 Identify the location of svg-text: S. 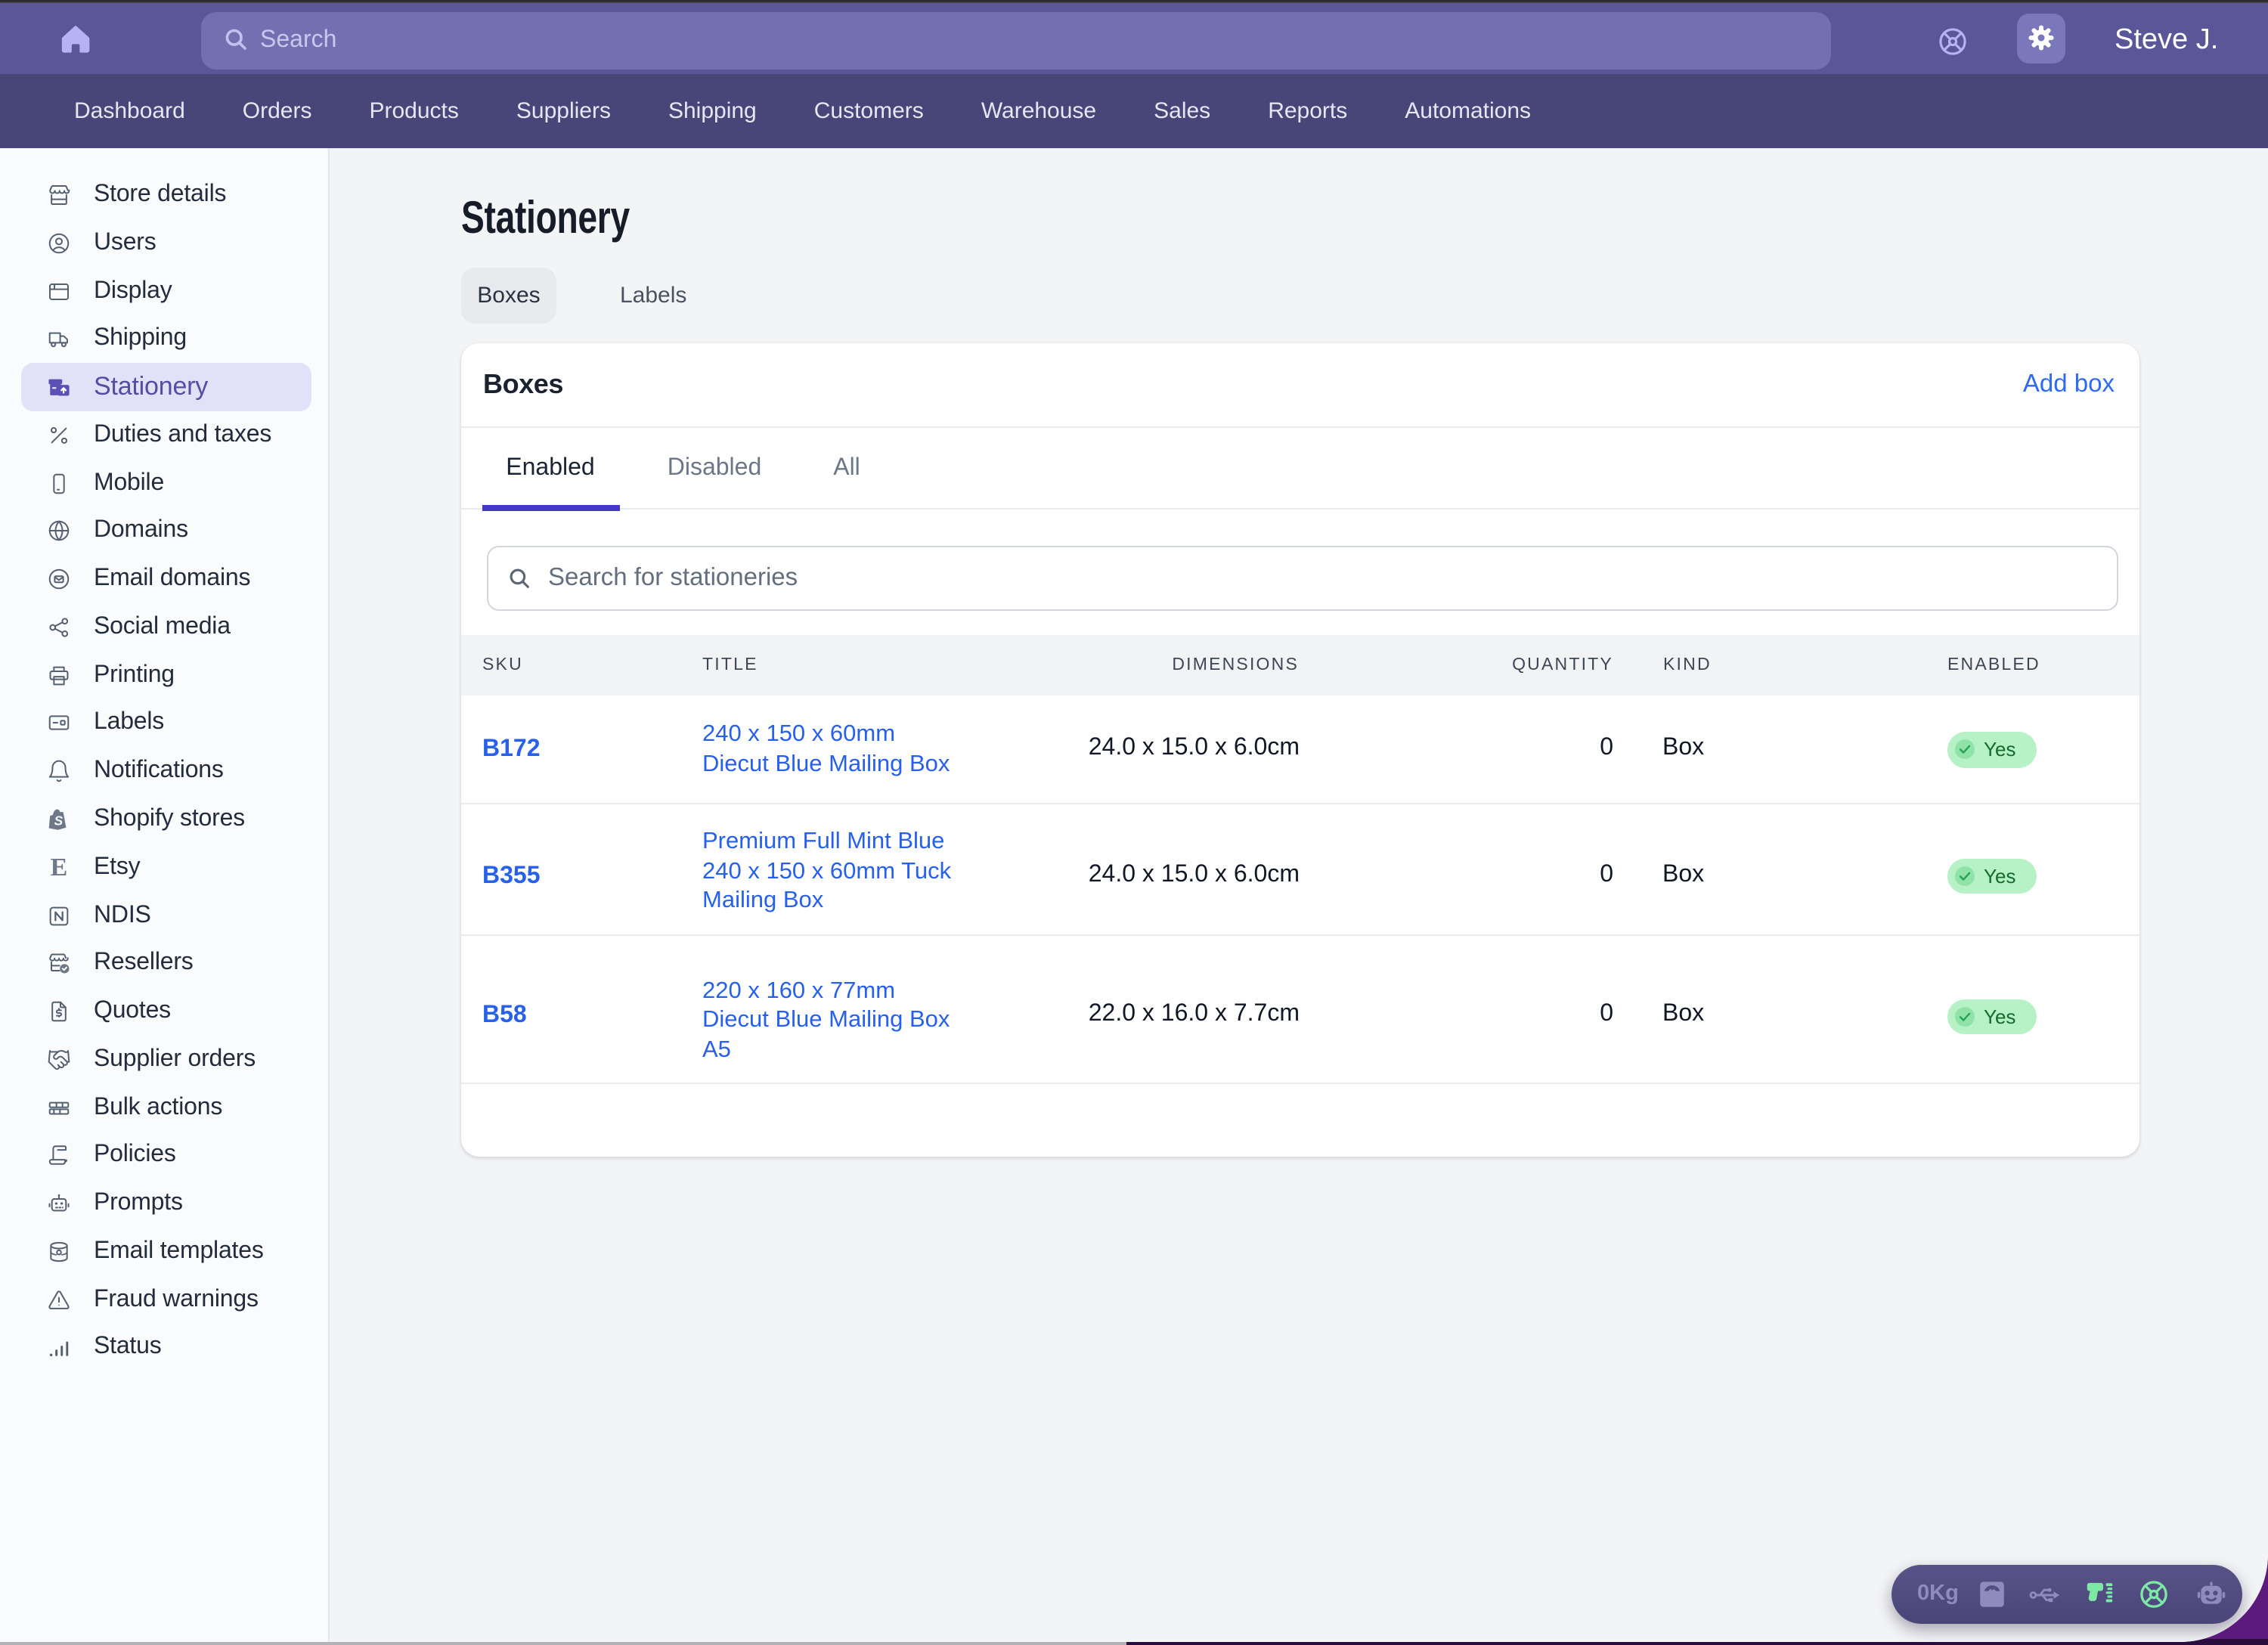
(59, 820).